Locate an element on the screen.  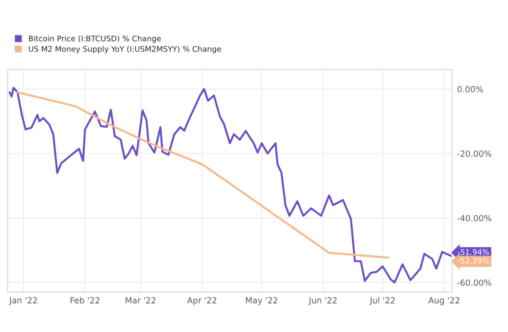
x-tick-label: Apr '22 is located at coordinates (201, 301).